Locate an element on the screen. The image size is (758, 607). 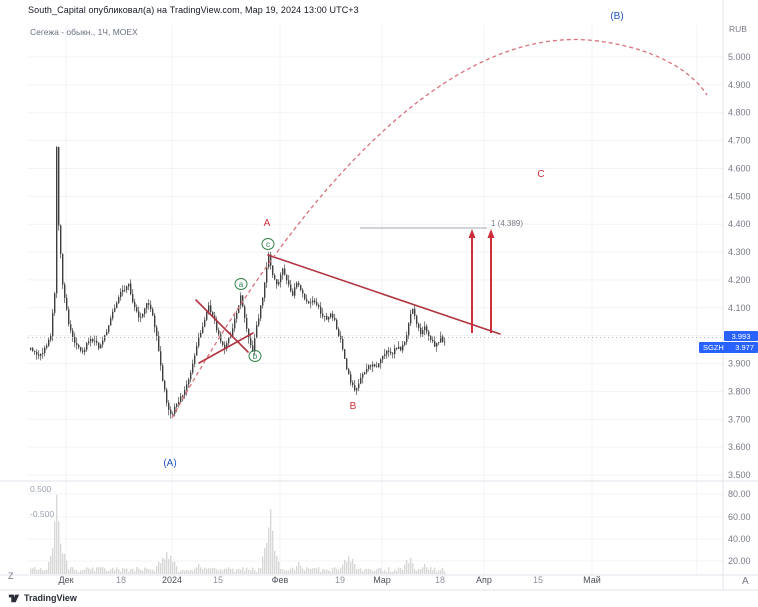
wave-label-green: a is located at coordinates (241, 284).